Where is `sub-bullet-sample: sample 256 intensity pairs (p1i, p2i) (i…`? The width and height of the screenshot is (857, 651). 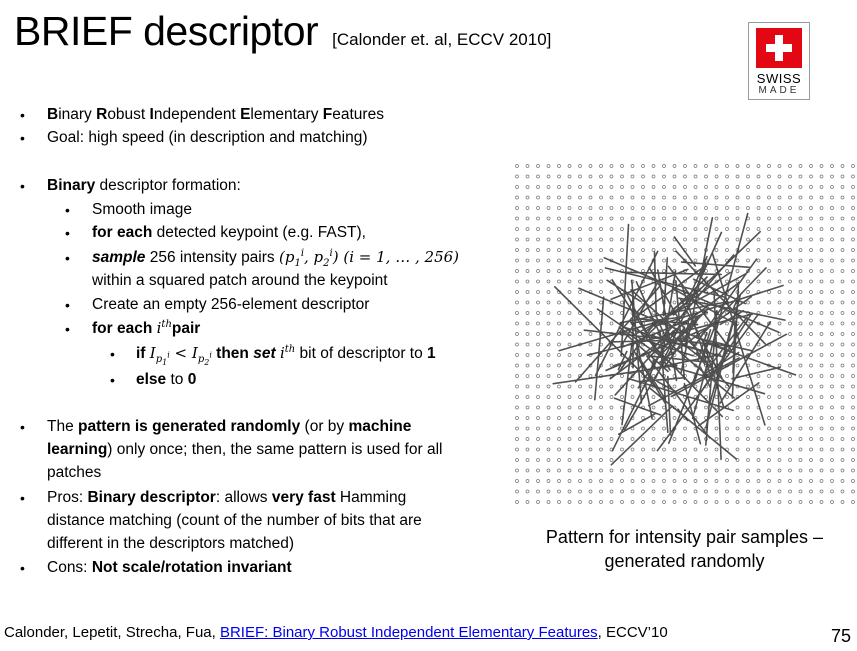
sub-bullet-sample: sample 256 intensity pairs (p1i, p2i) (i… is located at coordinates (276, 258).